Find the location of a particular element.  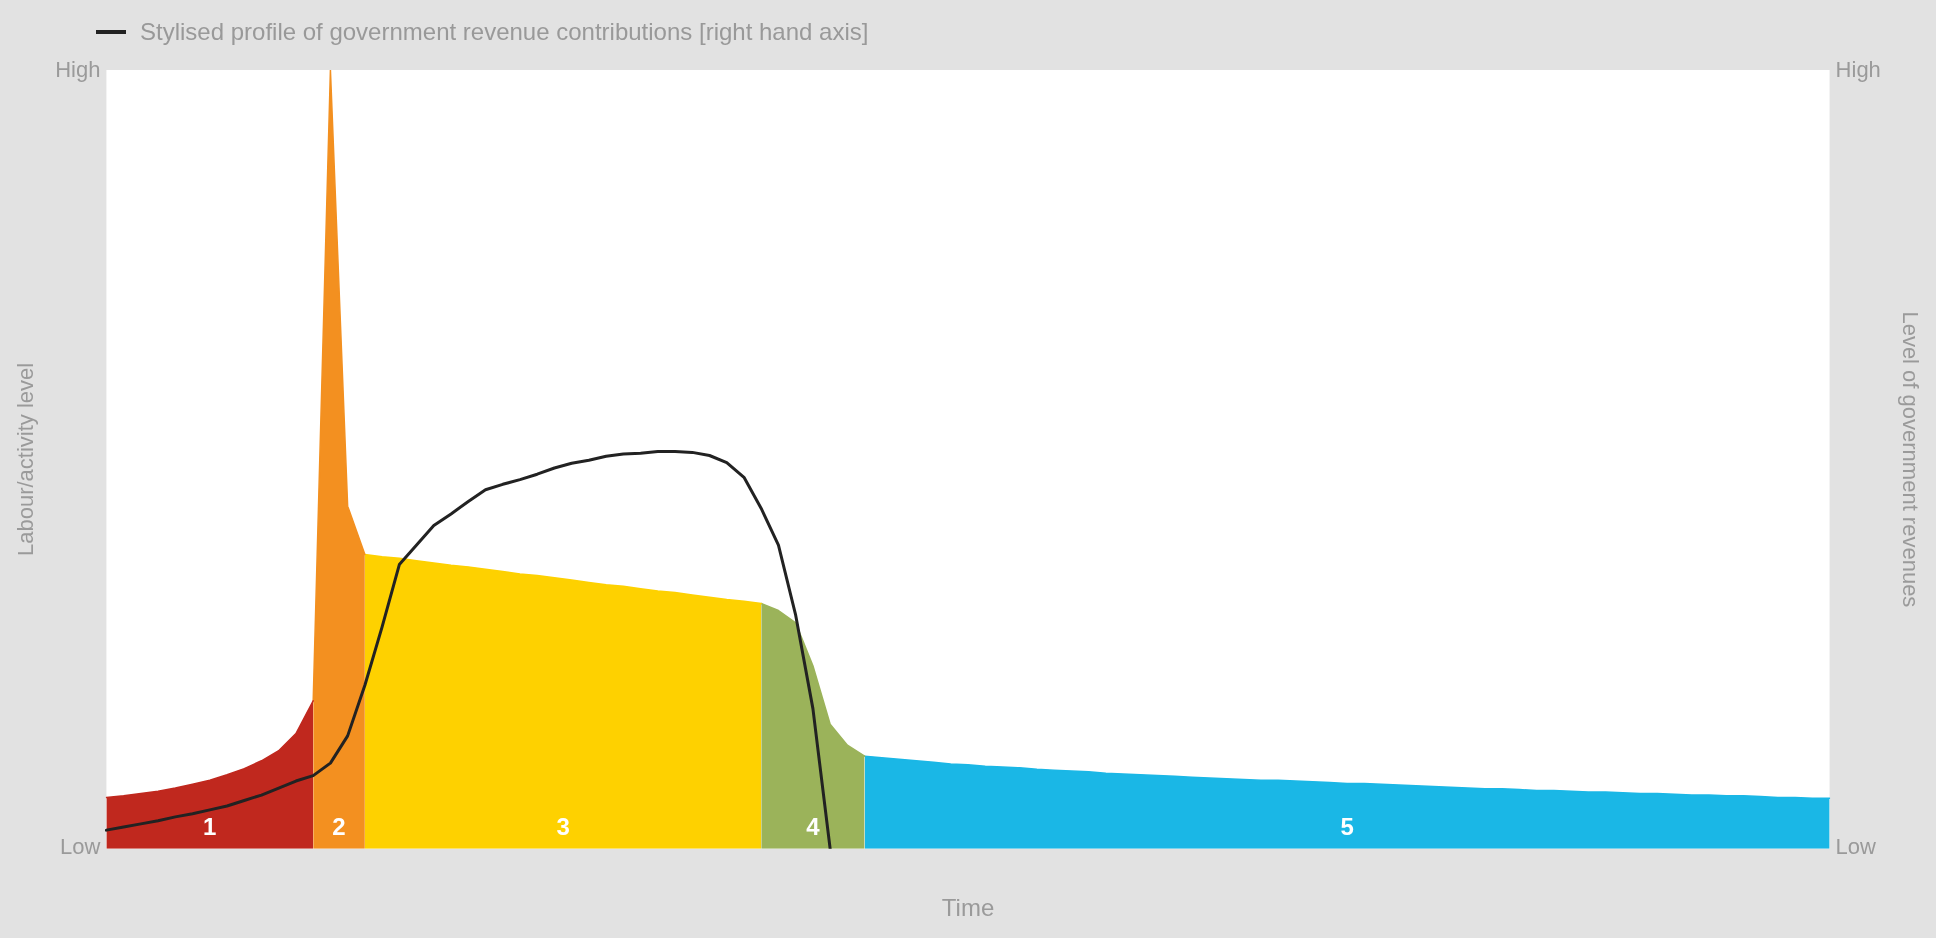

legend-label: Stylised profile of government revenue contributions [right hand axis] is located at coordinates (504, 32).